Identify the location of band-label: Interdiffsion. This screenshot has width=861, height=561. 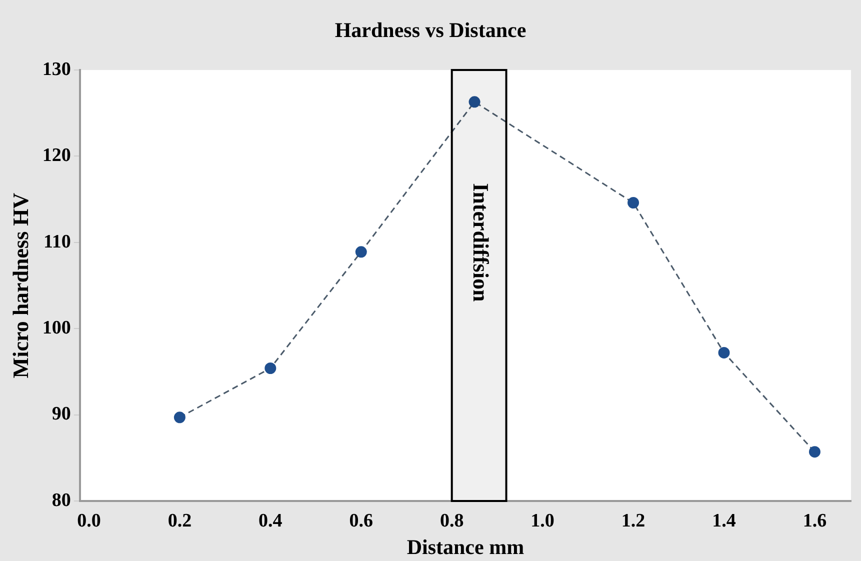
(481, 242).